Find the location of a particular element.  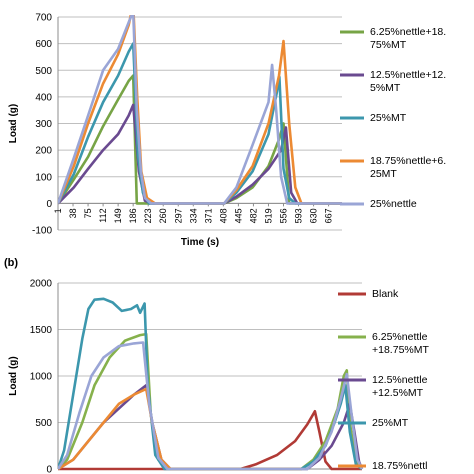

x-tick-label: 593 is located at coordinates (299, 215).